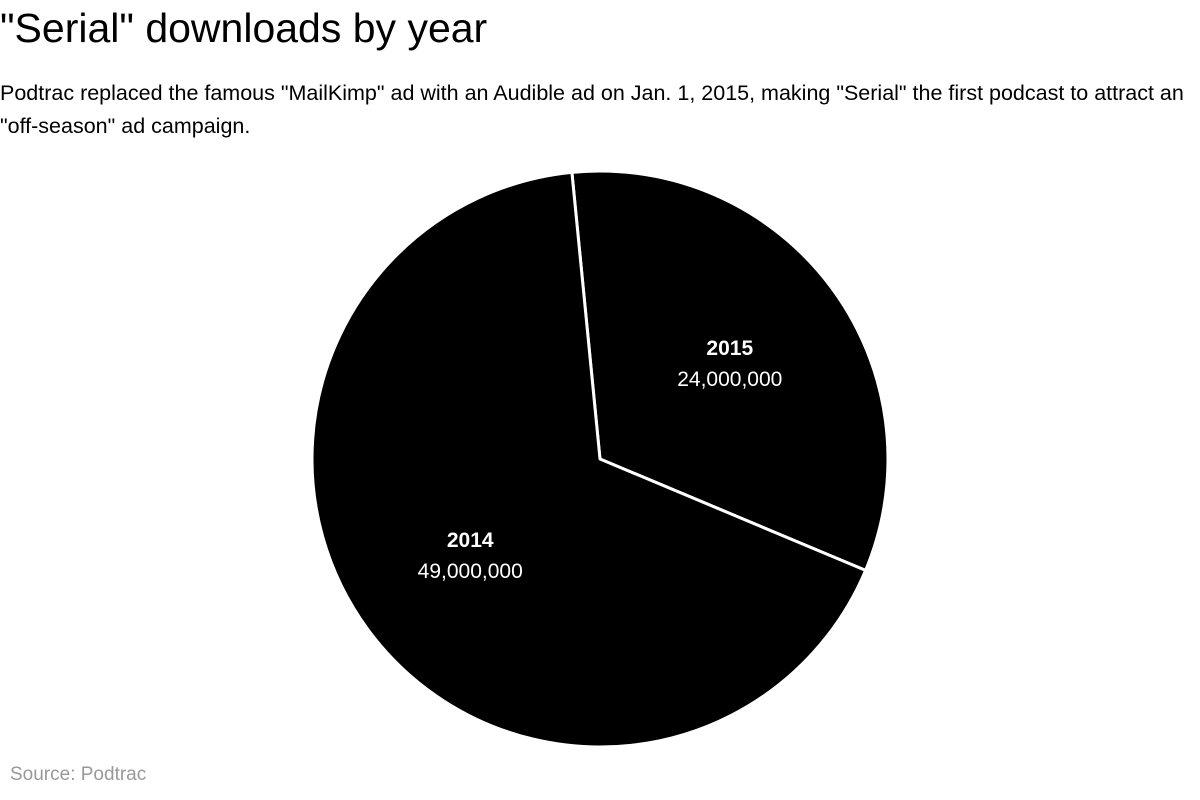 Image resolution: width=1200 pixels, height=800 pixels. Describe the element at coordinates (470, 540) in the screenshot. I see `slice-label-2014: 2014` at that location.